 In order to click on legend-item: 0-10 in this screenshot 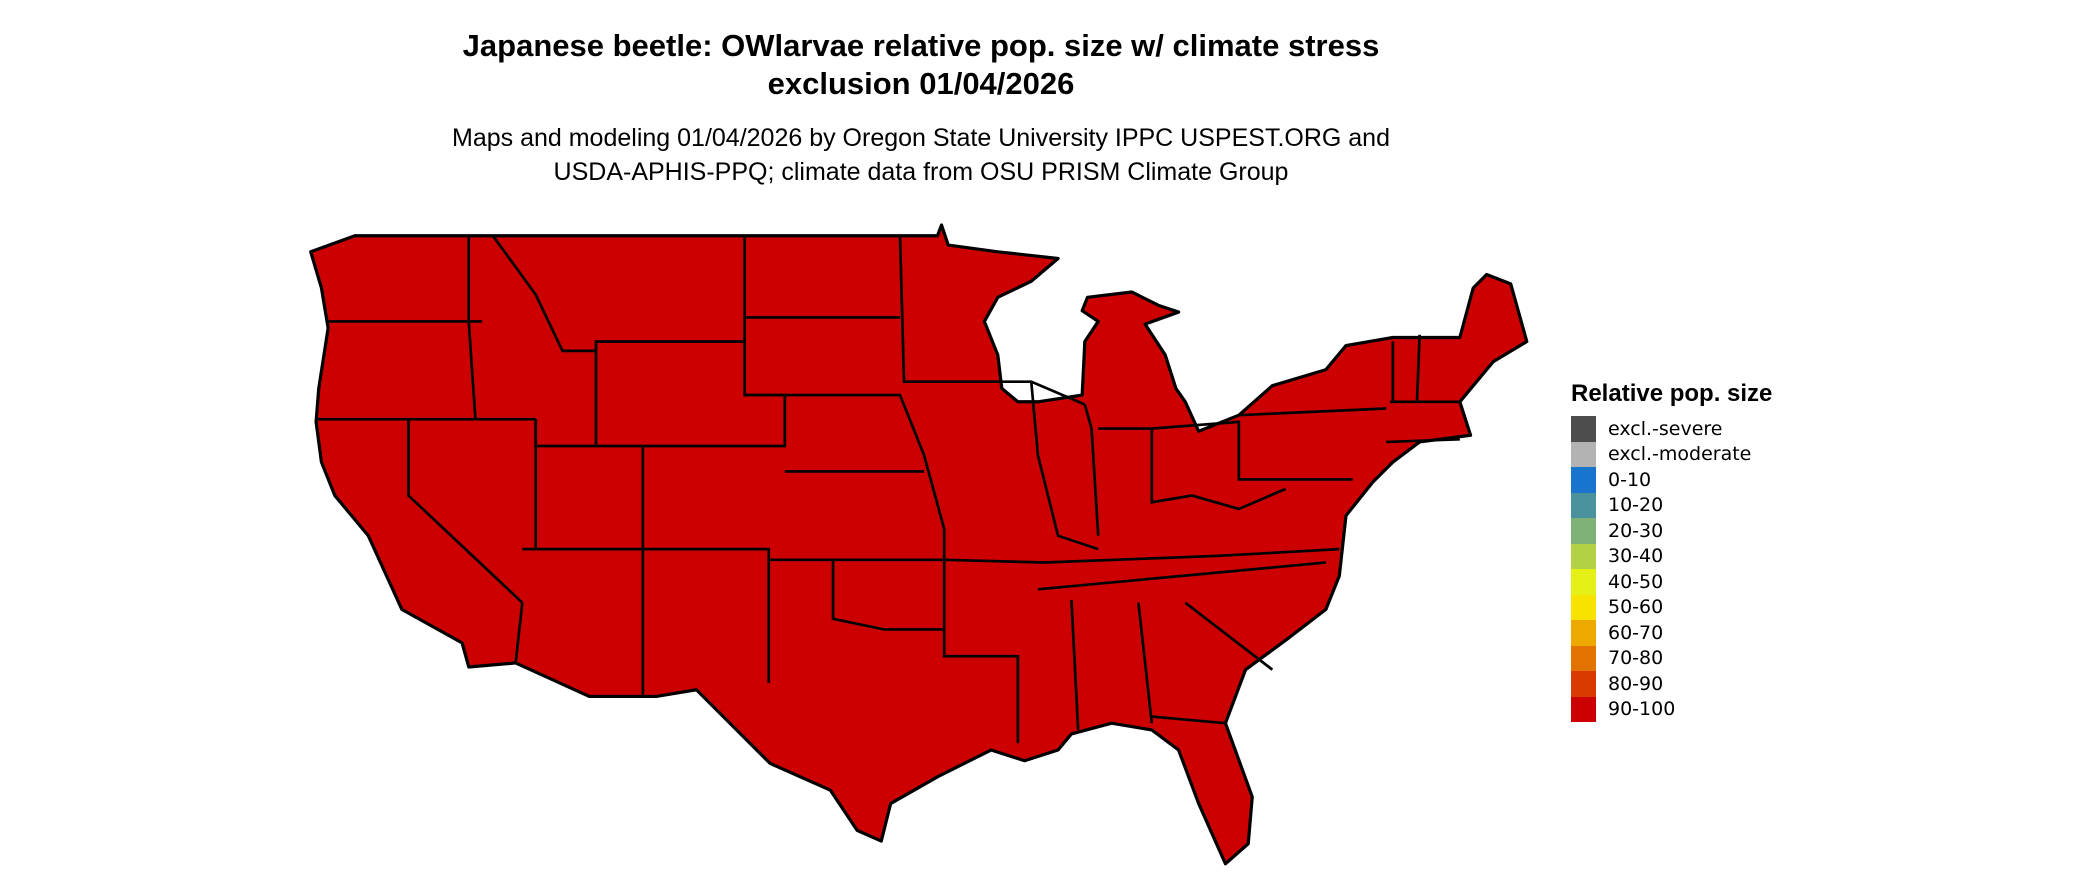, I will do `click(1671, 480)`.